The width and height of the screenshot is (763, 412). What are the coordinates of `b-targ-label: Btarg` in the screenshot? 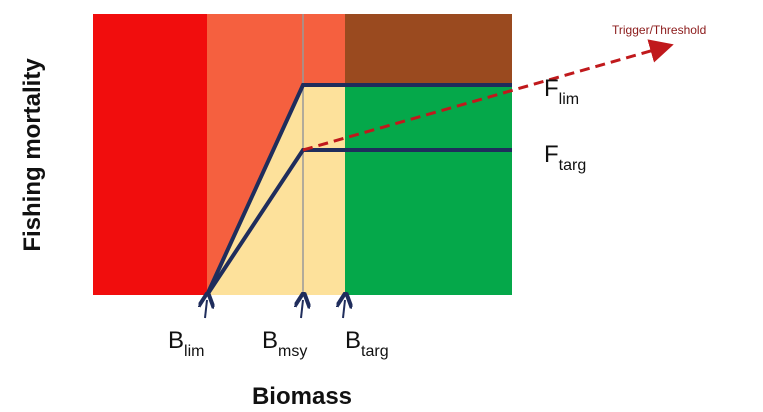 It's located at (367, 343).